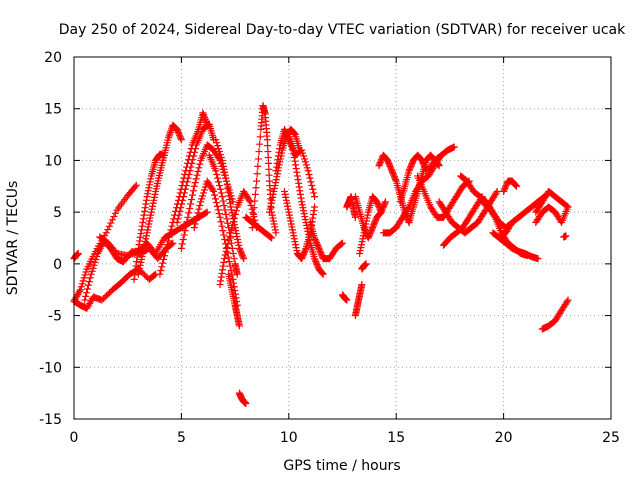  Describe the element at coordinates (53, 58) in the screenshot. I see `y-tick-label: 20` at that location.